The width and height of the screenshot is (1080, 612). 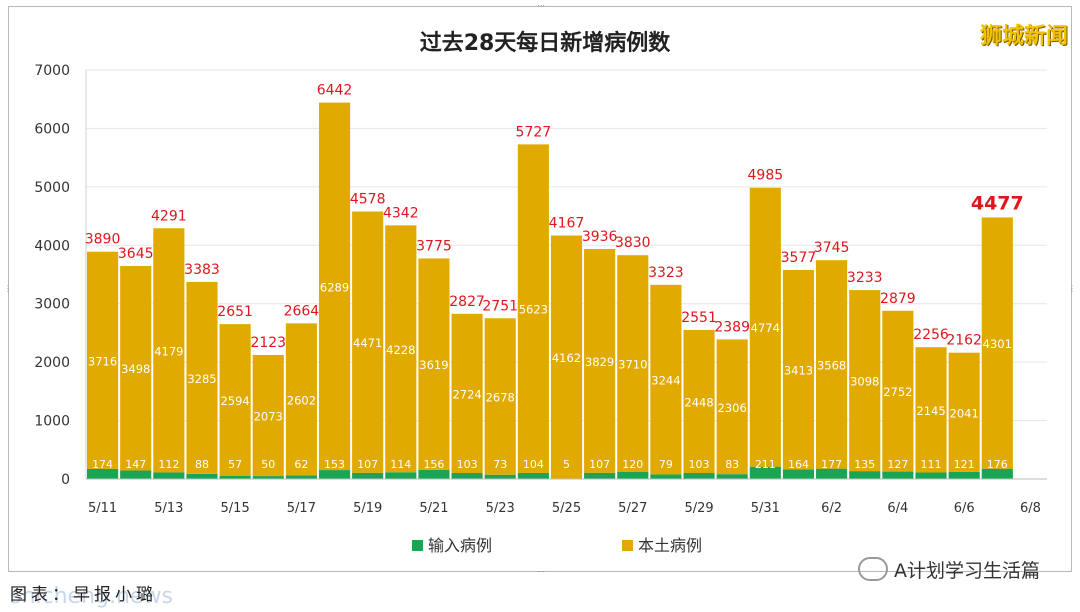 What do you see at coordinates (65, 480) in the screenshot?
I see `y-tick-label: 0` at bounding box center [65, 480].